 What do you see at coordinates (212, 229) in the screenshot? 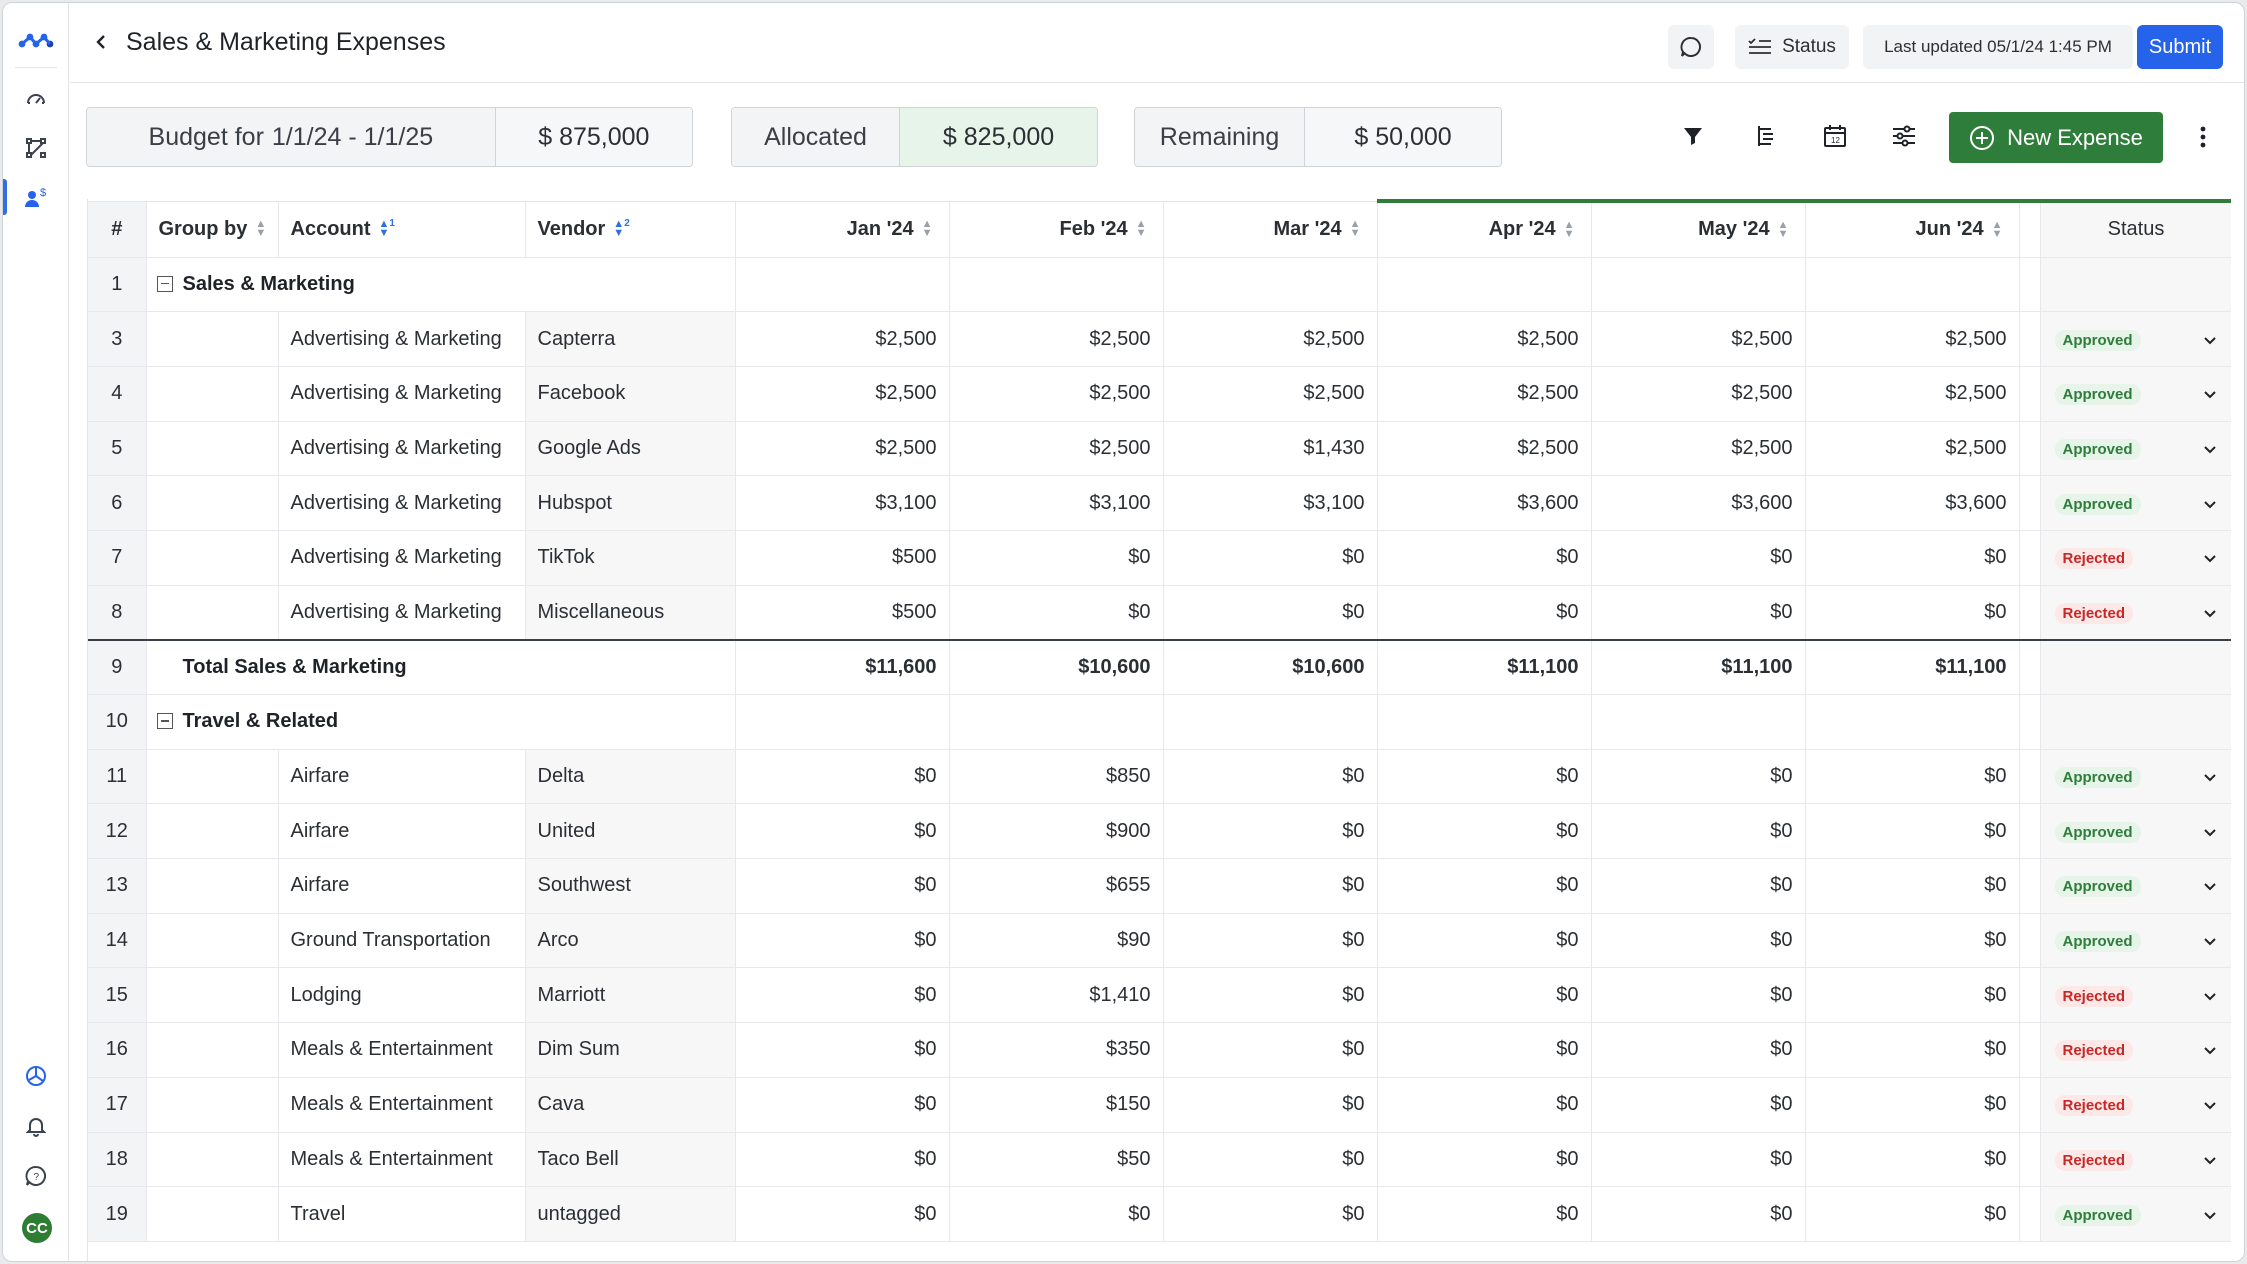
I see `col-header-group-by: Group by ▲ ▼` at bounding box center [212, 229].